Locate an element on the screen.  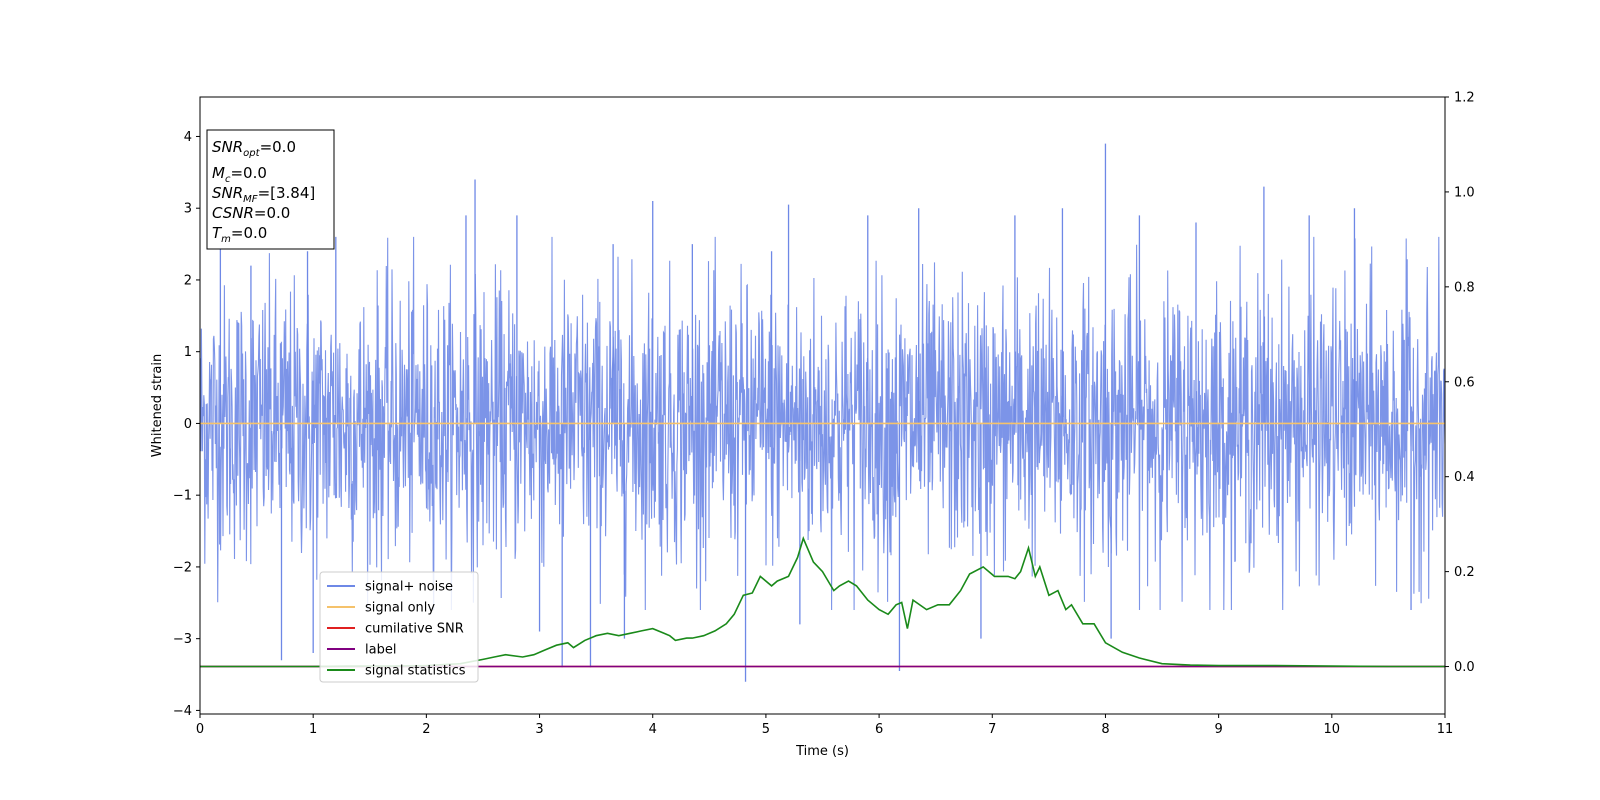
info-box-frame is located at coordinates (270, 189).